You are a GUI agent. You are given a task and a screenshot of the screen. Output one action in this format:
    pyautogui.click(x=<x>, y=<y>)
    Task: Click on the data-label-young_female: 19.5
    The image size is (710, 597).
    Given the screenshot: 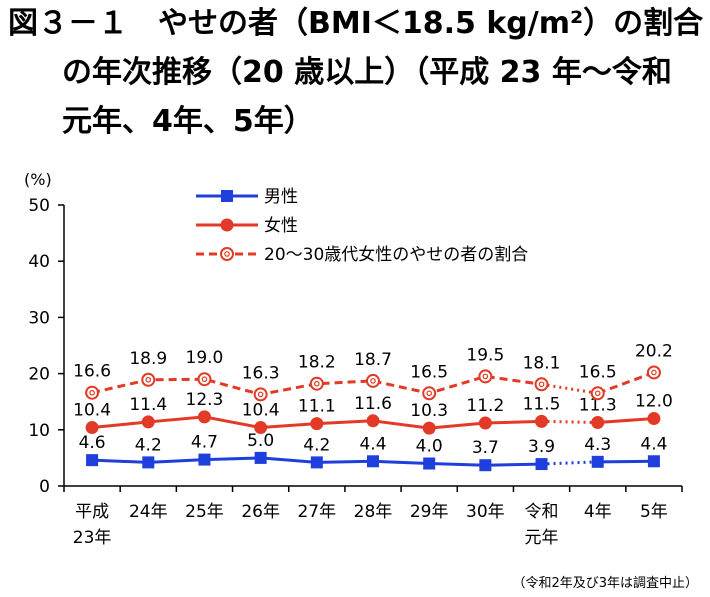 What is the action you would take?
    pyautogui.click(x=485, y=355)
    